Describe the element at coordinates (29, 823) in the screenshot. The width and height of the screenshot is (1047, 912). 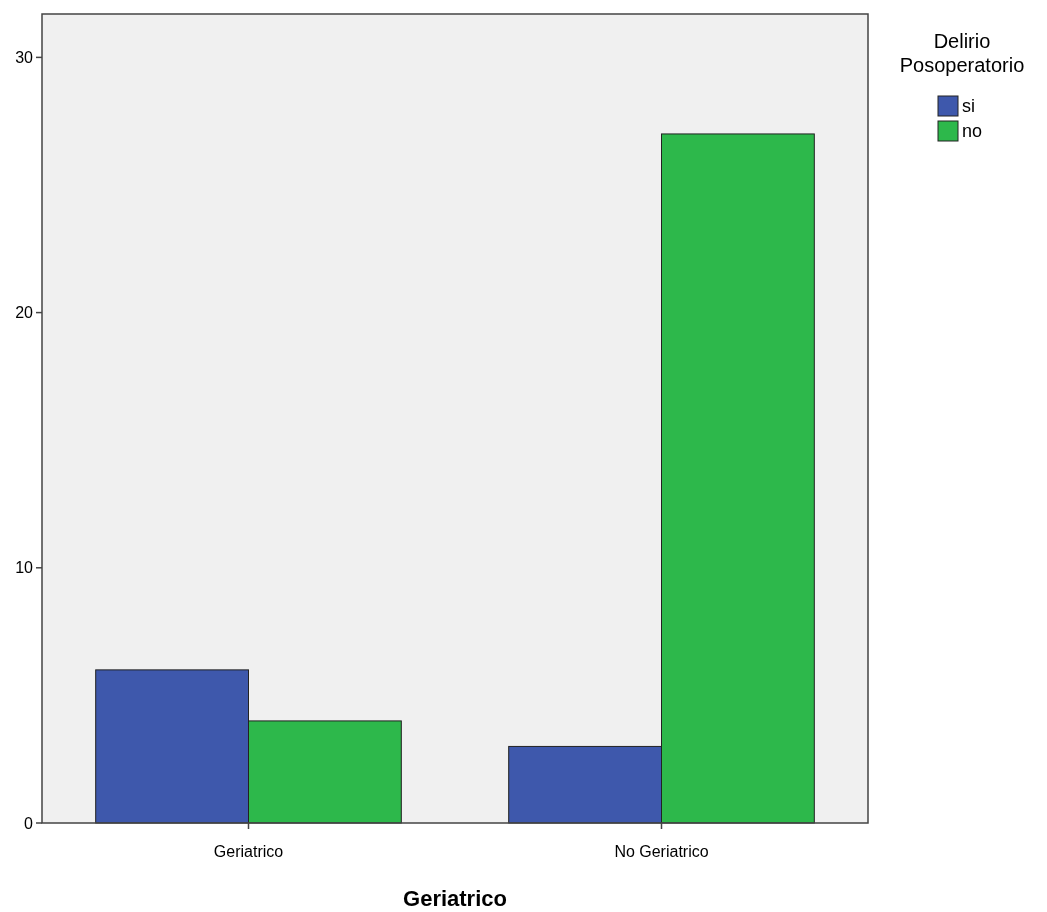
I see `y-tick-label: 0` at that location.